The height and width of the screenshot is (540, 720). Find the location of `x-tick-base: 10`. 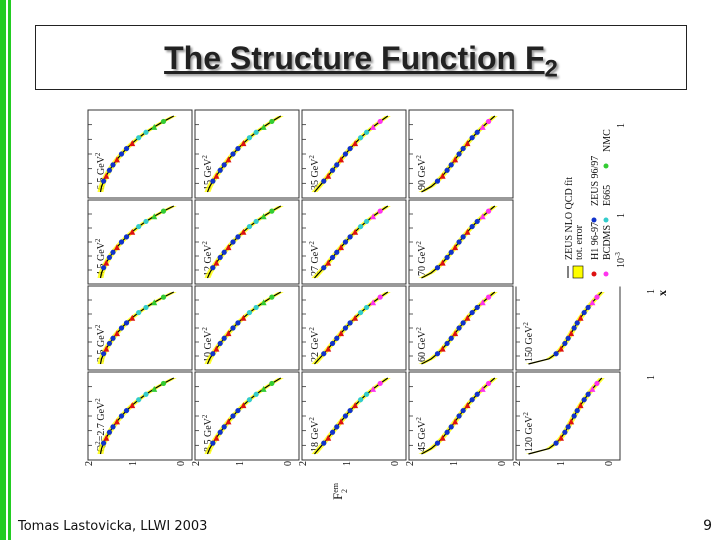

x-tick-base: 10 is located at coordinates (621, 263).